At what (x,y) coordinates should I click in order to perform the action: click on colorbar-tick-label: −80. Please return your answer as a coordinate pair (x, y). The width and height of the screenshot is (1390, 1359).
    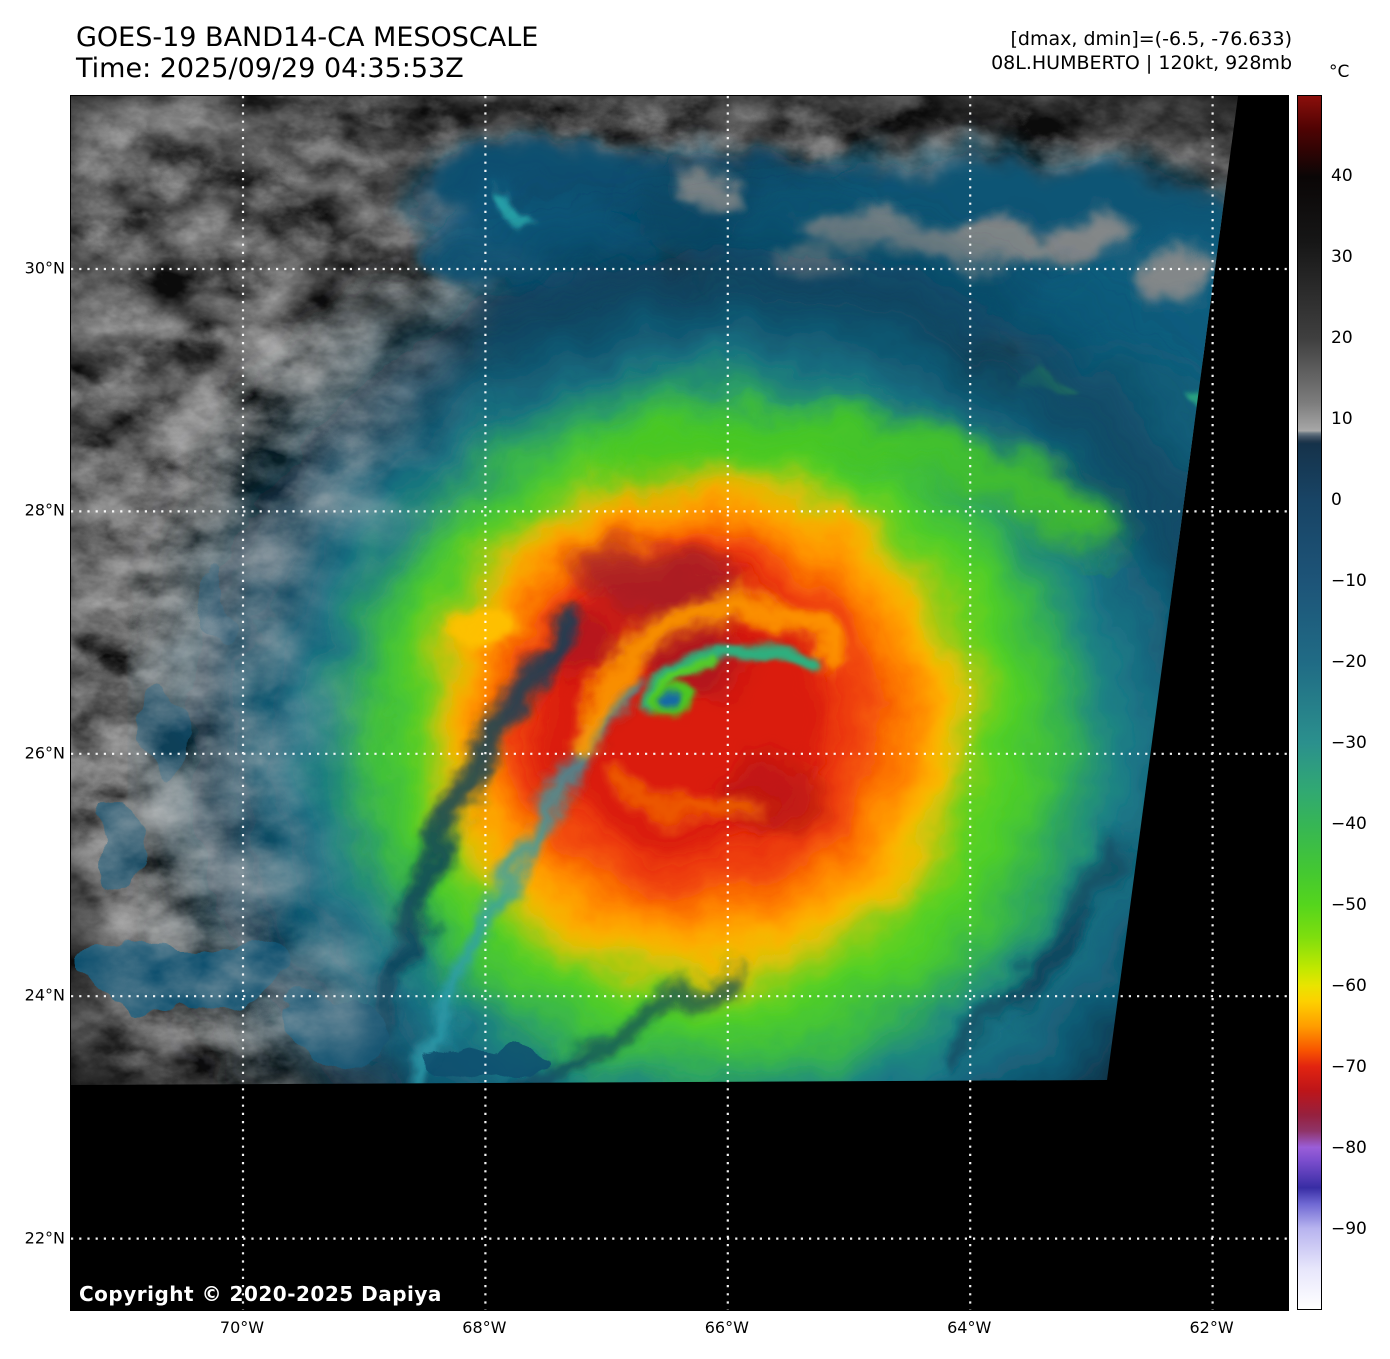
    Looking at the image, I should click on (1349, 1148).